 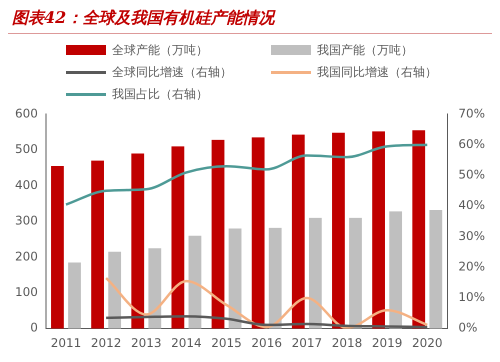 I want to click on y-tick-label: 300, so click(x=26, y=221).